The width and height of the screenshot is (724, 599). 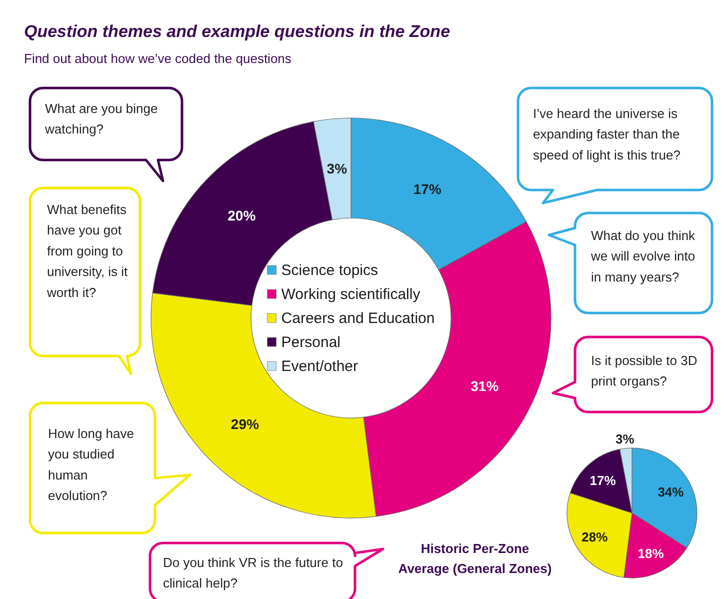 What do you see at coordinates (643, 256) in the screenshot?
I see `text: What do you think we will evolve into in many years?` at bounding box center [643, 256].